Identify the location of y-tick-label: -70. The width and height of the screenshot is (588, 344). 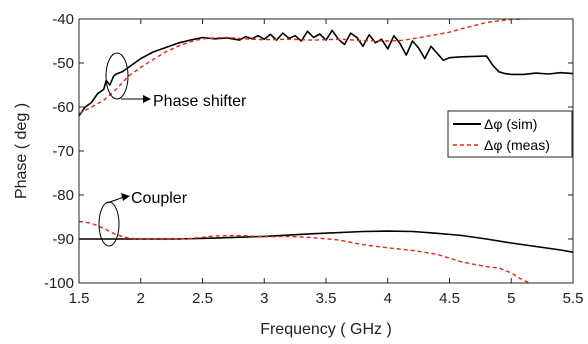
(63, 151).